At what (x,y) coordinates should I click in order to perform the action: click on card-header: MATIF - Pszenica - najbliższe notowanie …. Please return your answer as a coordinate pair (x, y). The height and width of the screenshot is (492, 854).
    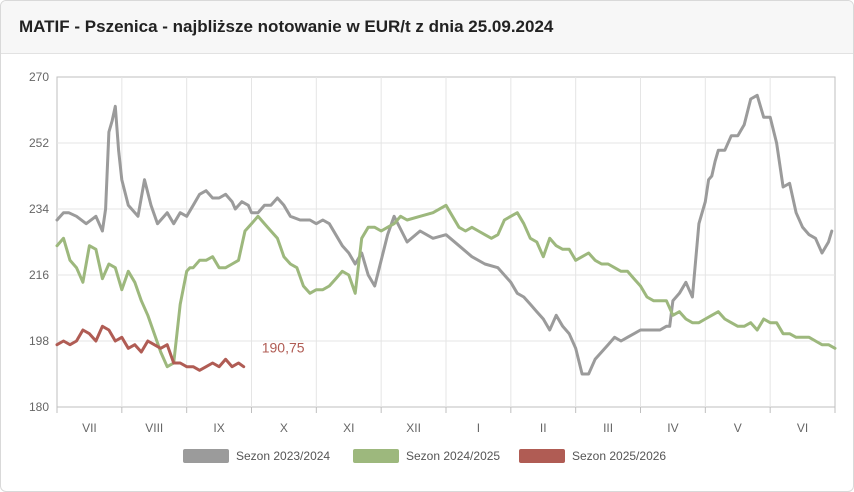
    Looking at the image, I should click on (427, 27).